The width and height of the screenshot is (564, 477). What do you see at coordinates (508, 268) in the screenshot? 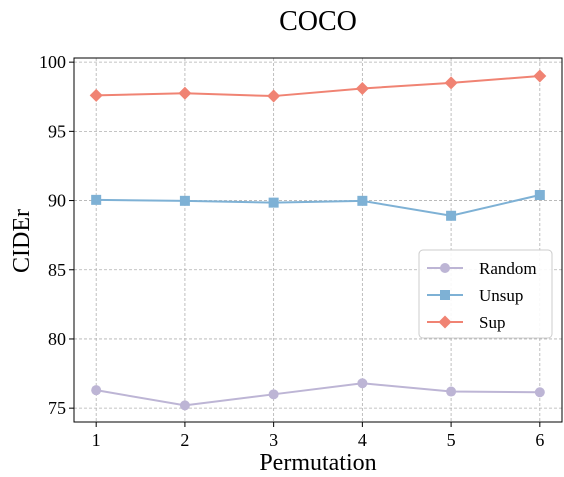
I see `legend-label-random: Random` at bounding box center [508, 268].